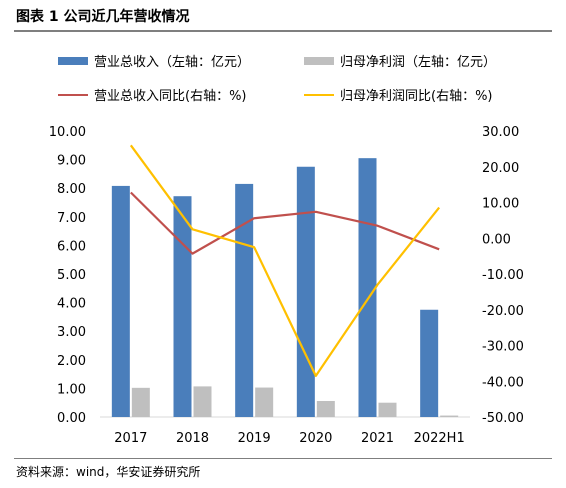 This screenshot has width=566, height=488. Describe the element at coordinates (500, 132) in the screenshot. I see `right-axis-tick-label: 30.00` at that location.